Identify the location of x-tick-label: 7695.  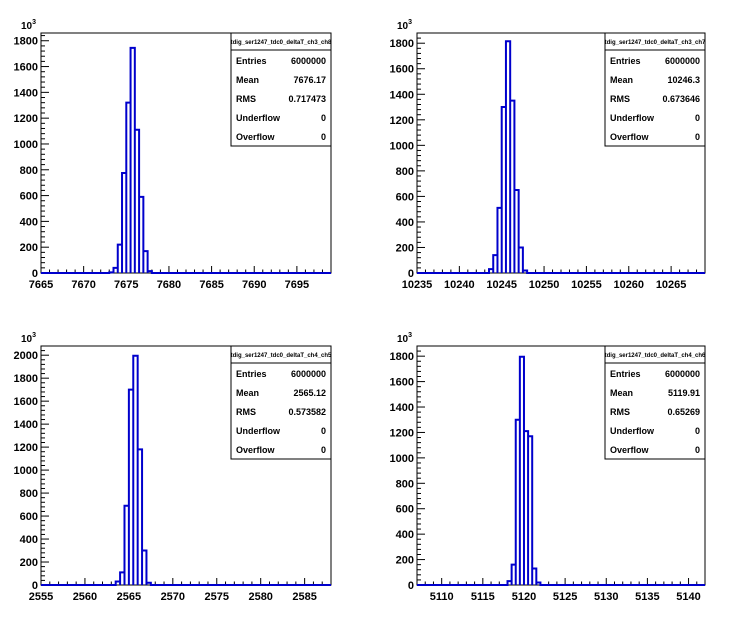
(297, 285).